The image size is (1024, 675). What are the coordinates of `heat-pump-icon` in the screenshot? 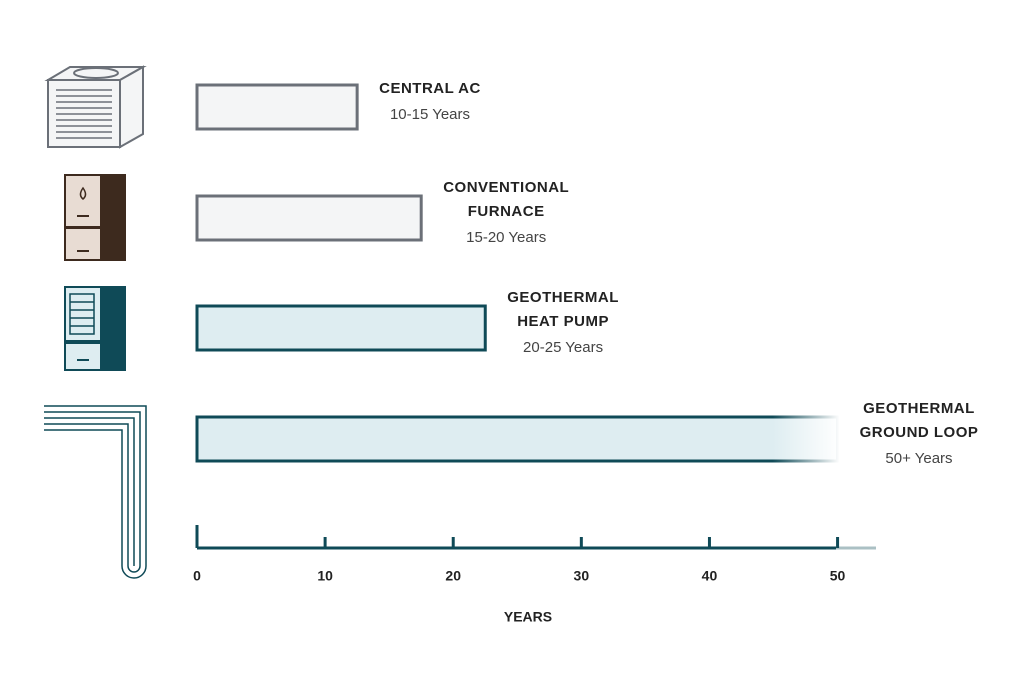 It's located at (95, 328).